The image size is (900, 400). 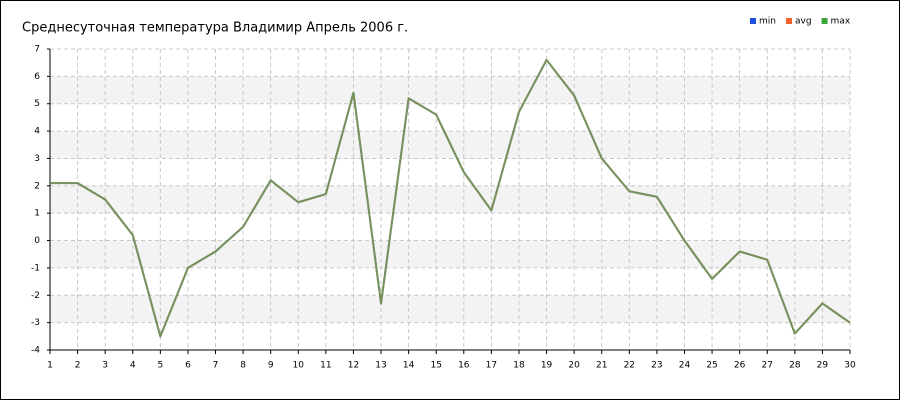 What do you see at coordinates (740, 366) in the screenshot?
I see `x-tick-label: 26` at bounding box center [740, 366].